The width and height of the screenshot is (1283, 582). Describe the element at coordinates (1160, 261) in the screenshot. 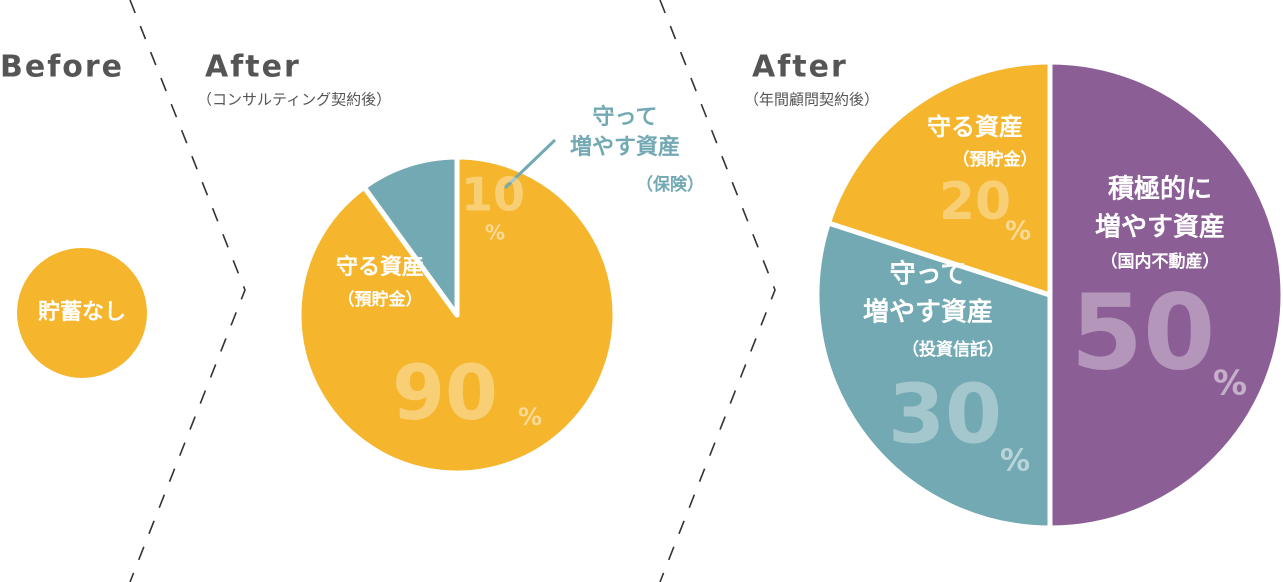

I see `slice-note: （国内不動産）` at that location.